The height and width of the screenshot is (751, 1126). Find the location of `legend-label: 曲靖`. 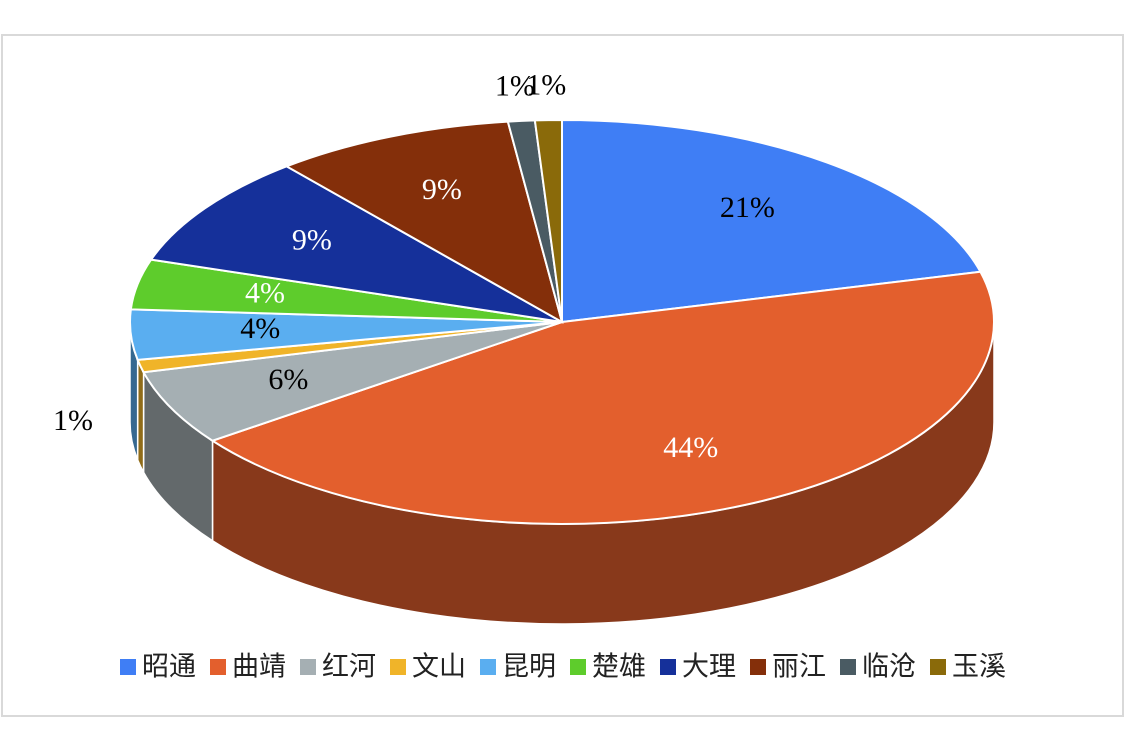

legend-label: 曲靖 is located at coordinates (259, 667).